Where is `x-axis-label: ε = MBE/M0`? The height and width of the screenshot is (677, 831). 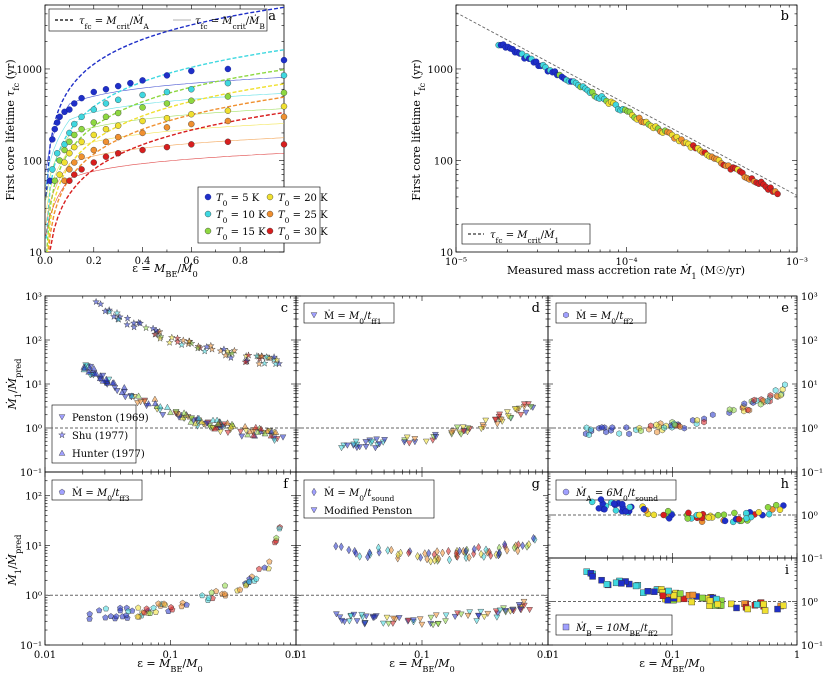 x-axis-label: ε = MBE/M0 is located at coordinates (170, 665).